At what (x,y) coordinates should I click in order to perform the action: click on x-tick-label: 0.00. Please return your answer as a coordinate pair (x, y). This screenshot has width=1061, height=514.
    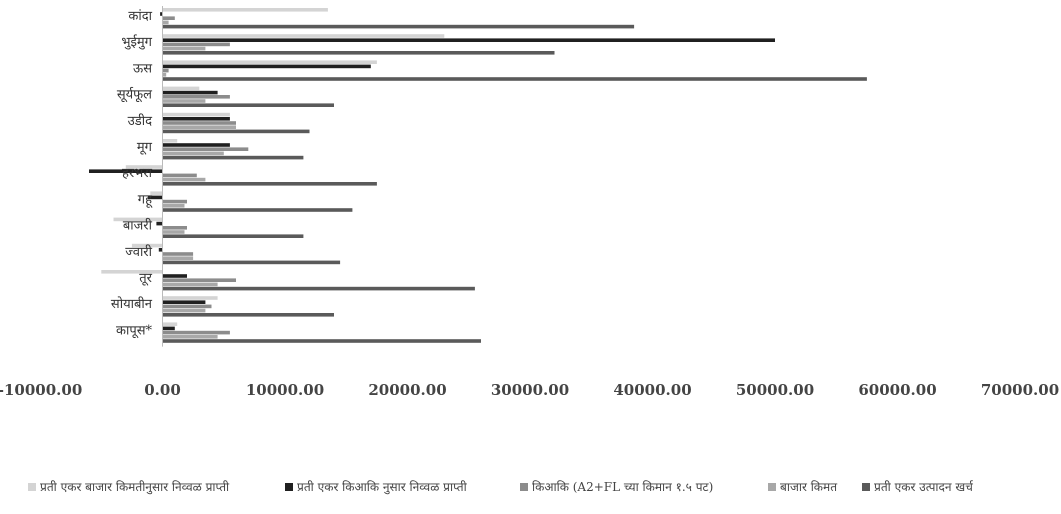
    Looking at the image, I should click on (162, 390).